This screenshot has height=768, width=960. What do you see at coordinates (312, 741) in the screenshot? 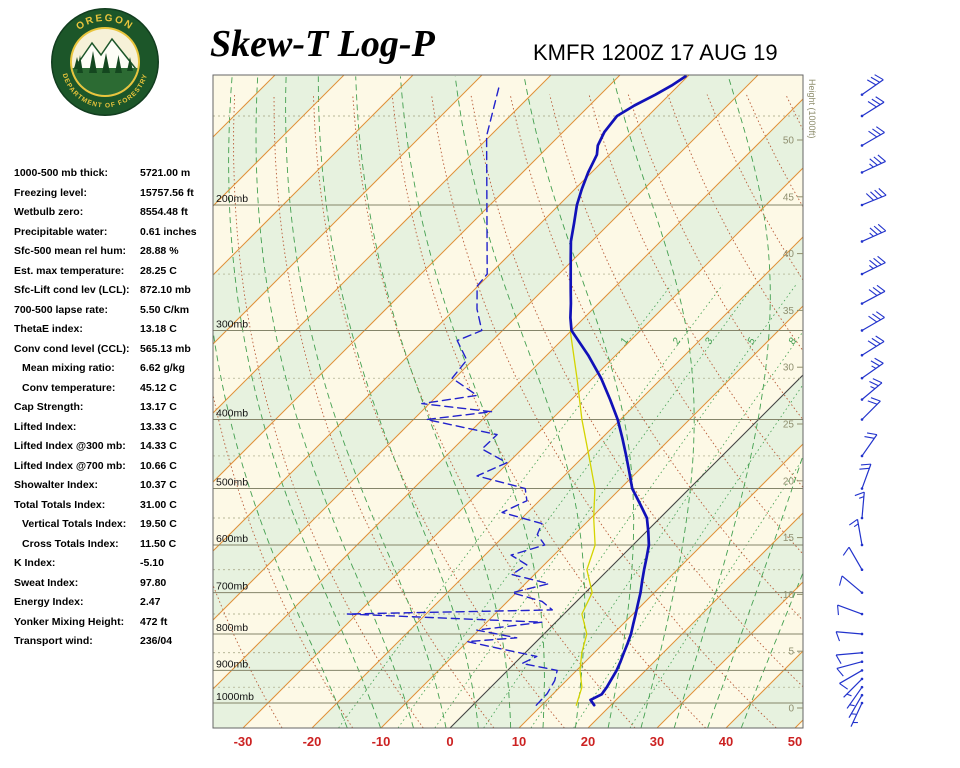
I see `temp-axis-label: -20` at bounding box center [312, 741].